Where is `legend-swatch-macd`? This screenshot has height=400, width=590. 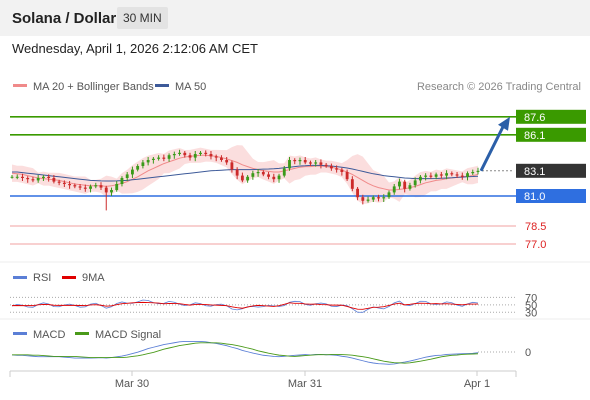
legend-swatch-macd is located at coordinates (20, 333).